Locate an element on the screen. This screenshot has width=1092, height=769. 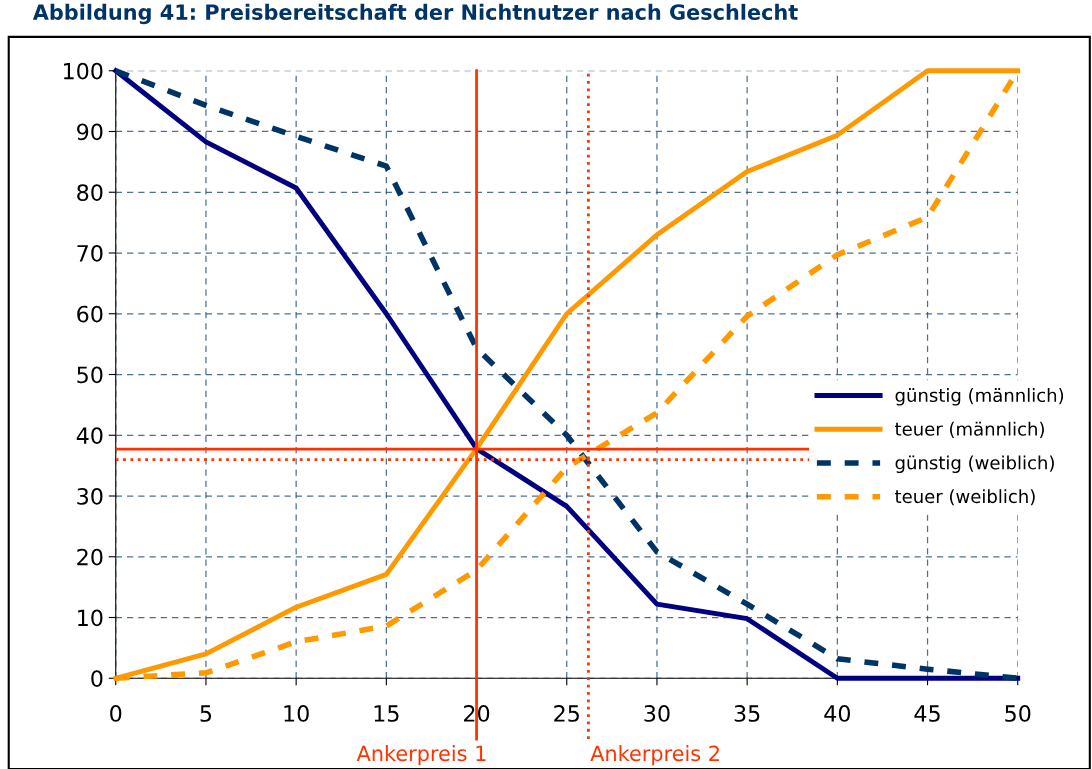
x-tick-label: 5 is located at coordinates (206, 713).